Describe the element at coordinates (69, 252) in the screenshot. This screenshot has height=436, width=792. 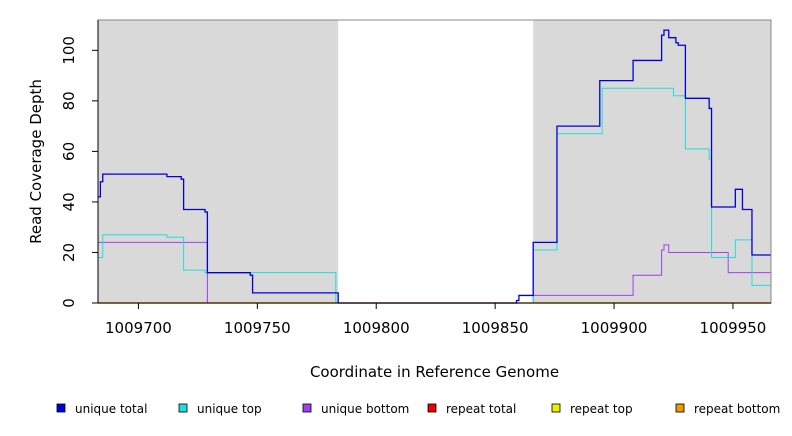
I see `y-tick-label: 20` at that location.